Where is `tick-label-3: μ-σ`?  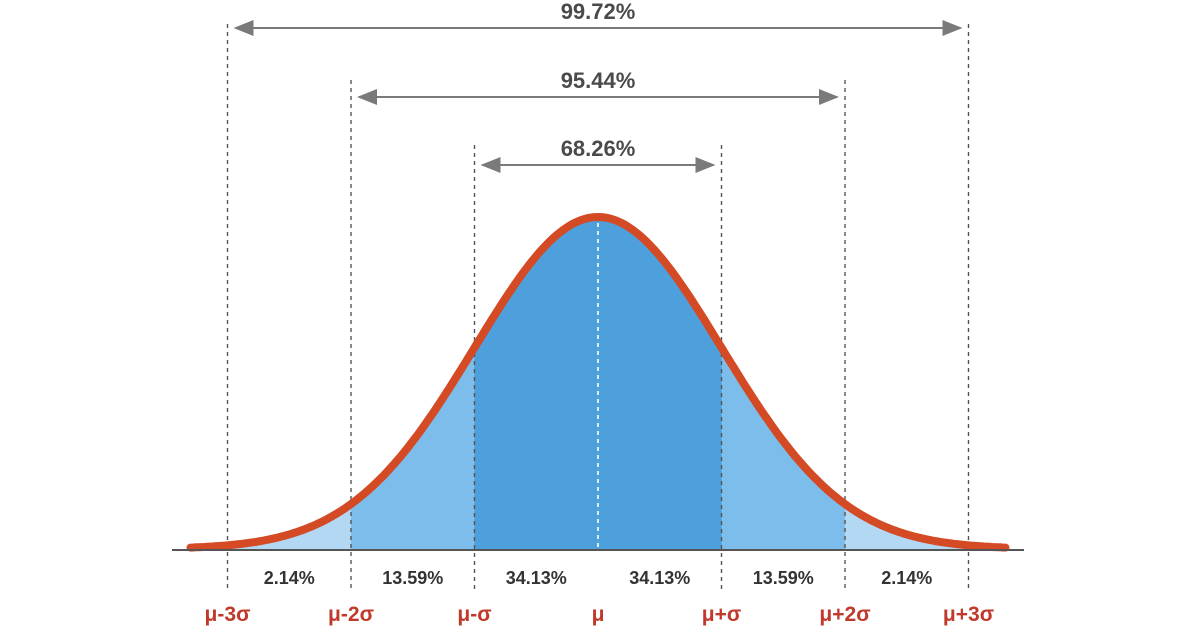 tick-label-3: μ-σ is located at coordinates (474, 614).